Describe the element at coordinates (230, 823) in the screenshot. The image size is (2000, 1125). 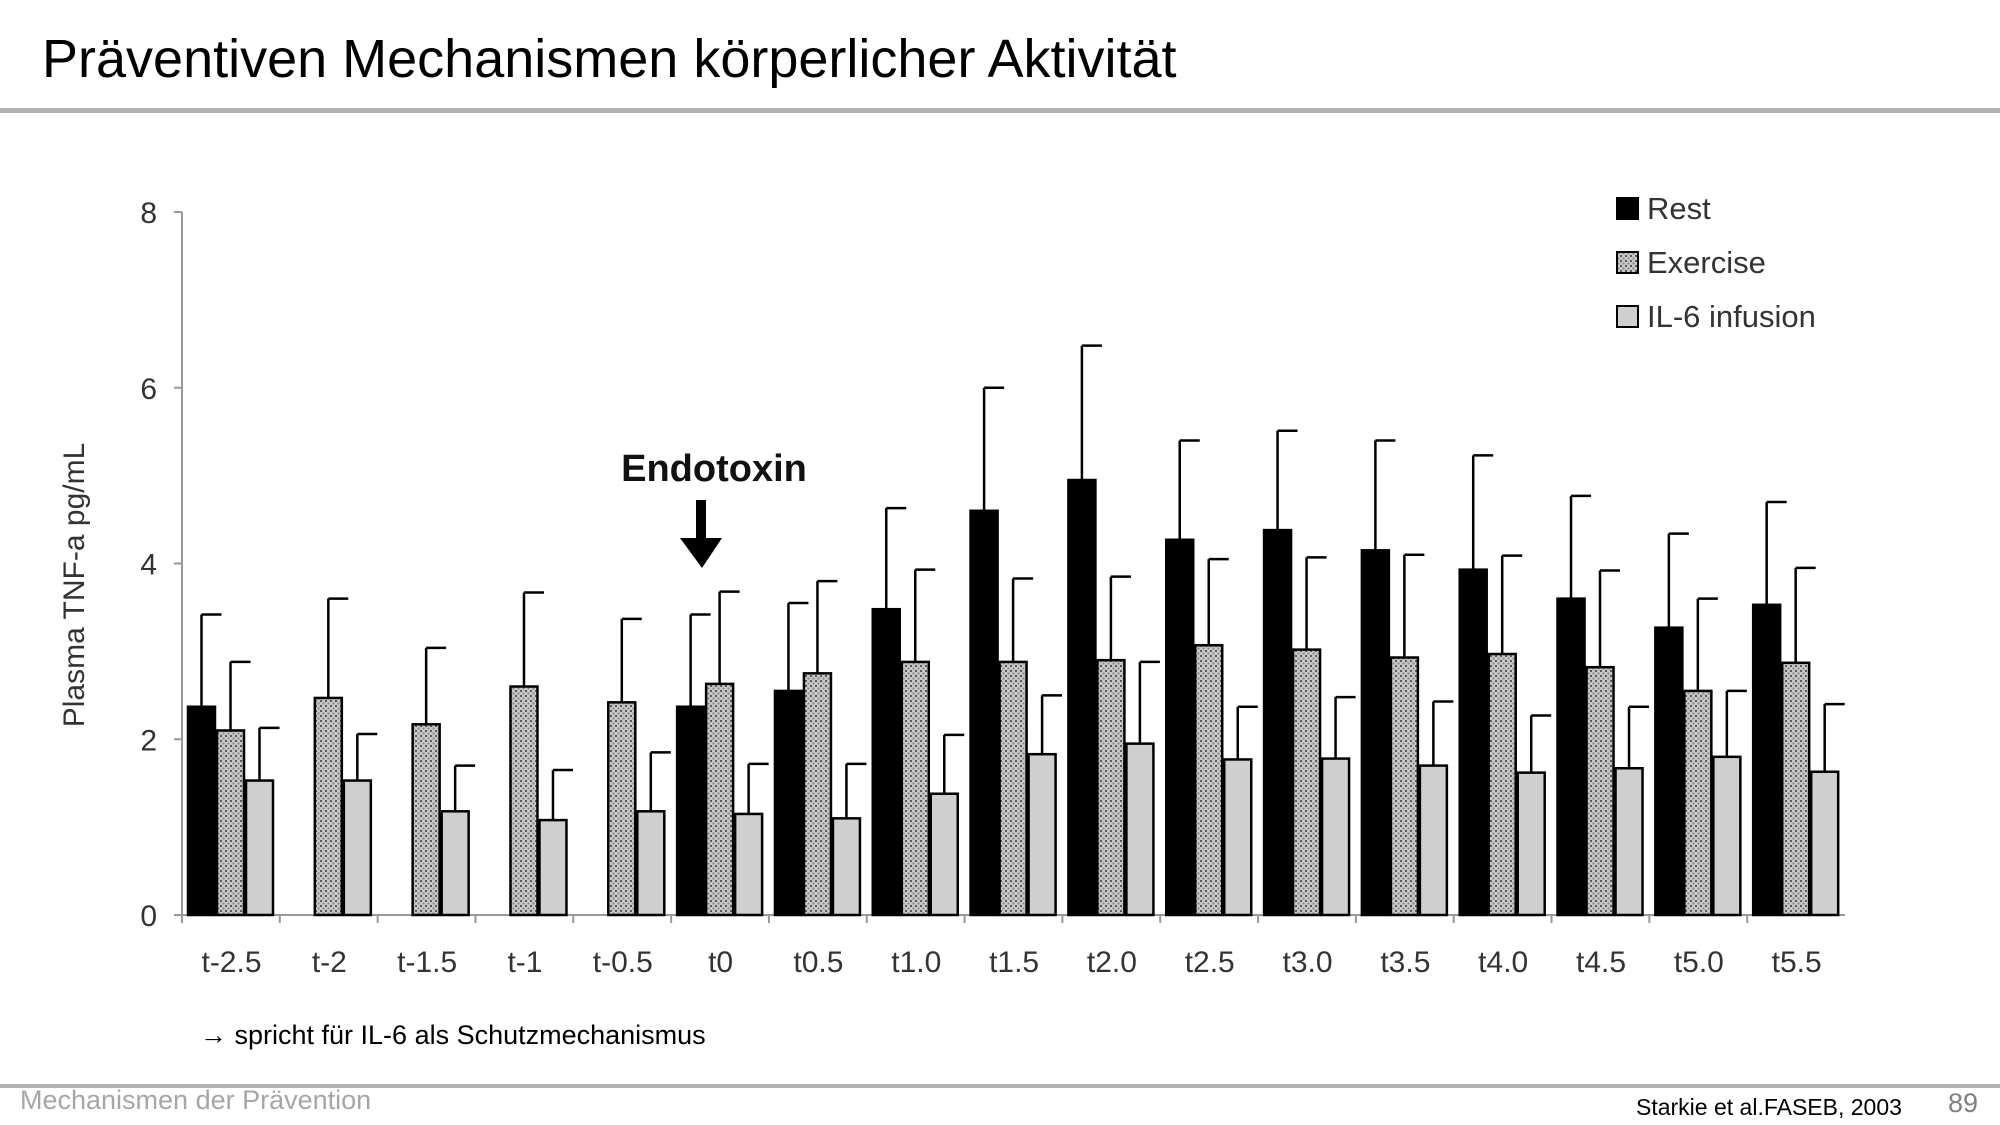
I see `bar-exercise-t-2.5` at that location.